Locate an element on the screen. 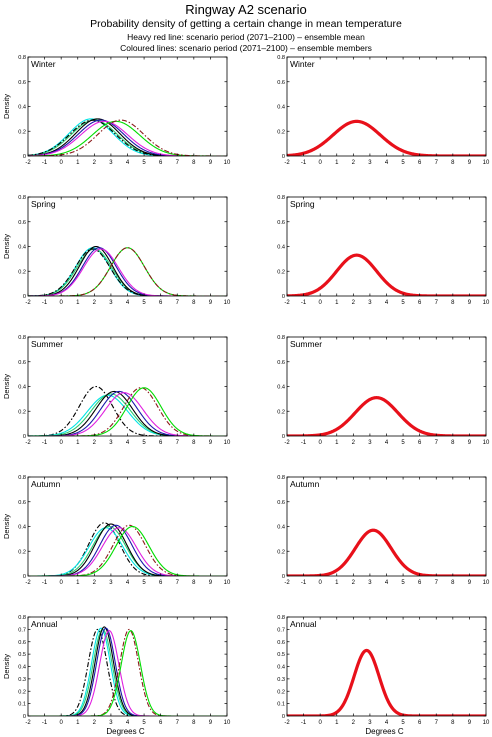 The height and width of the screenshot is (737, 492). x-axis-label: Degrees C is located at coordinates (384, 731).